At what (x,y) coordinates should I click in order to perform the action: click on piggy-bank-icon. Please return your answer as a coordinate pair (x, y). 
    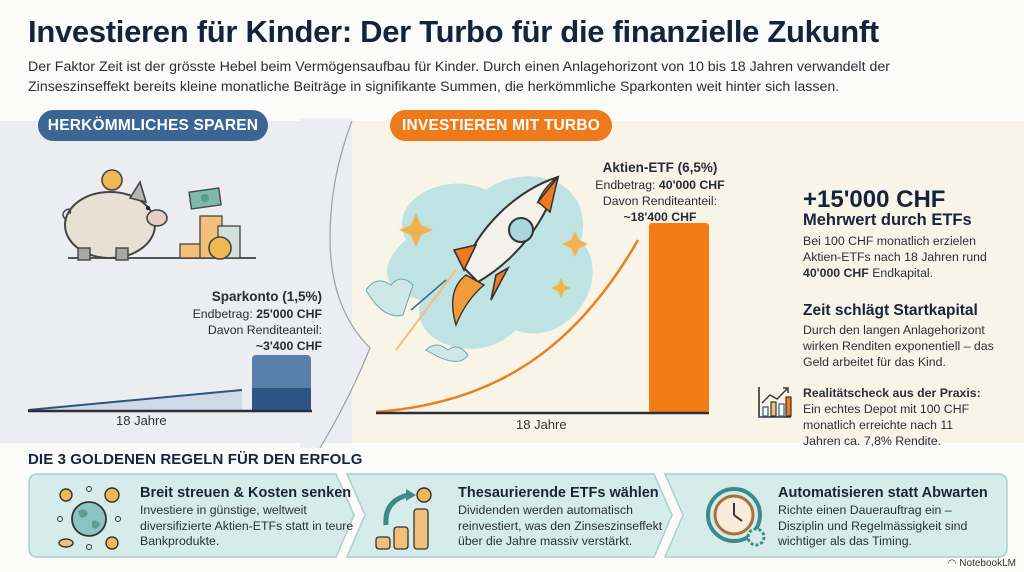
    Looking at the image, I should click on (159, 215).